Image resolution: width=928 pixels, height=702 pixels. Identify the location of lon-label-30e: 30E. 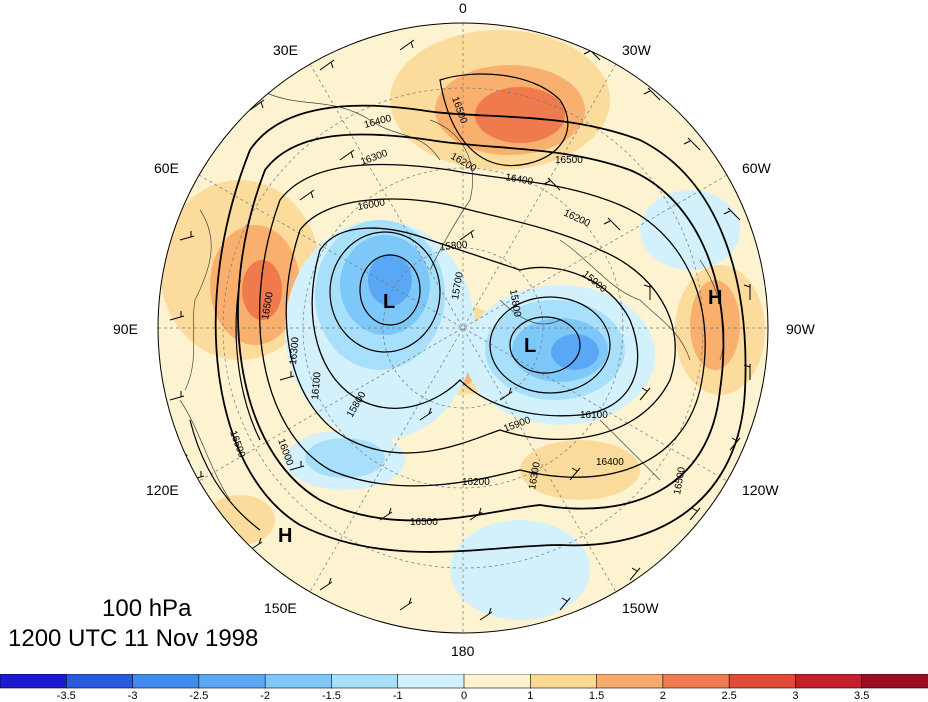
(285, 50).